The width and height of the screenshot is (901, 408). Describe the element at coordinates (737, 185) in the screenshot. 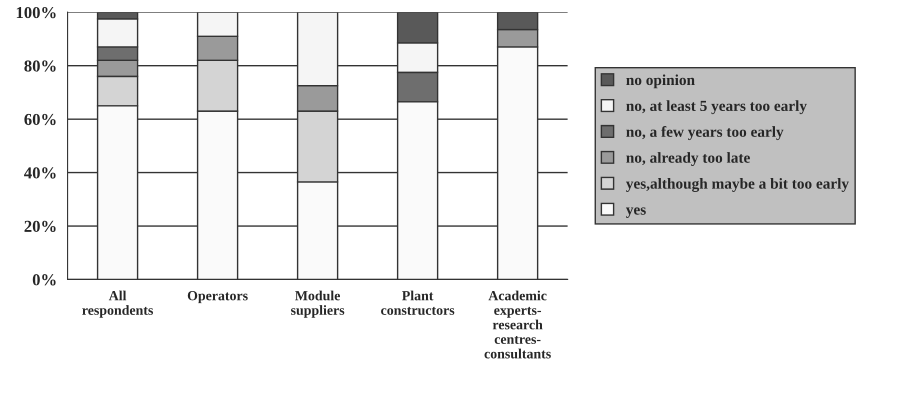

I see `legend-label: yes,although maybe a bit too early` at that location.